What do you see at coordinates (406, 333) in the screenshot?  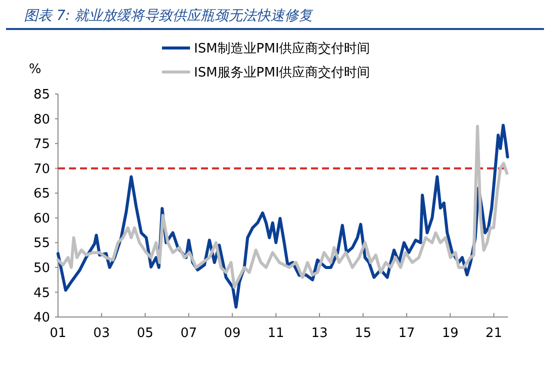 I see `x-tick-label: 17` at bounding box center [406, 333].